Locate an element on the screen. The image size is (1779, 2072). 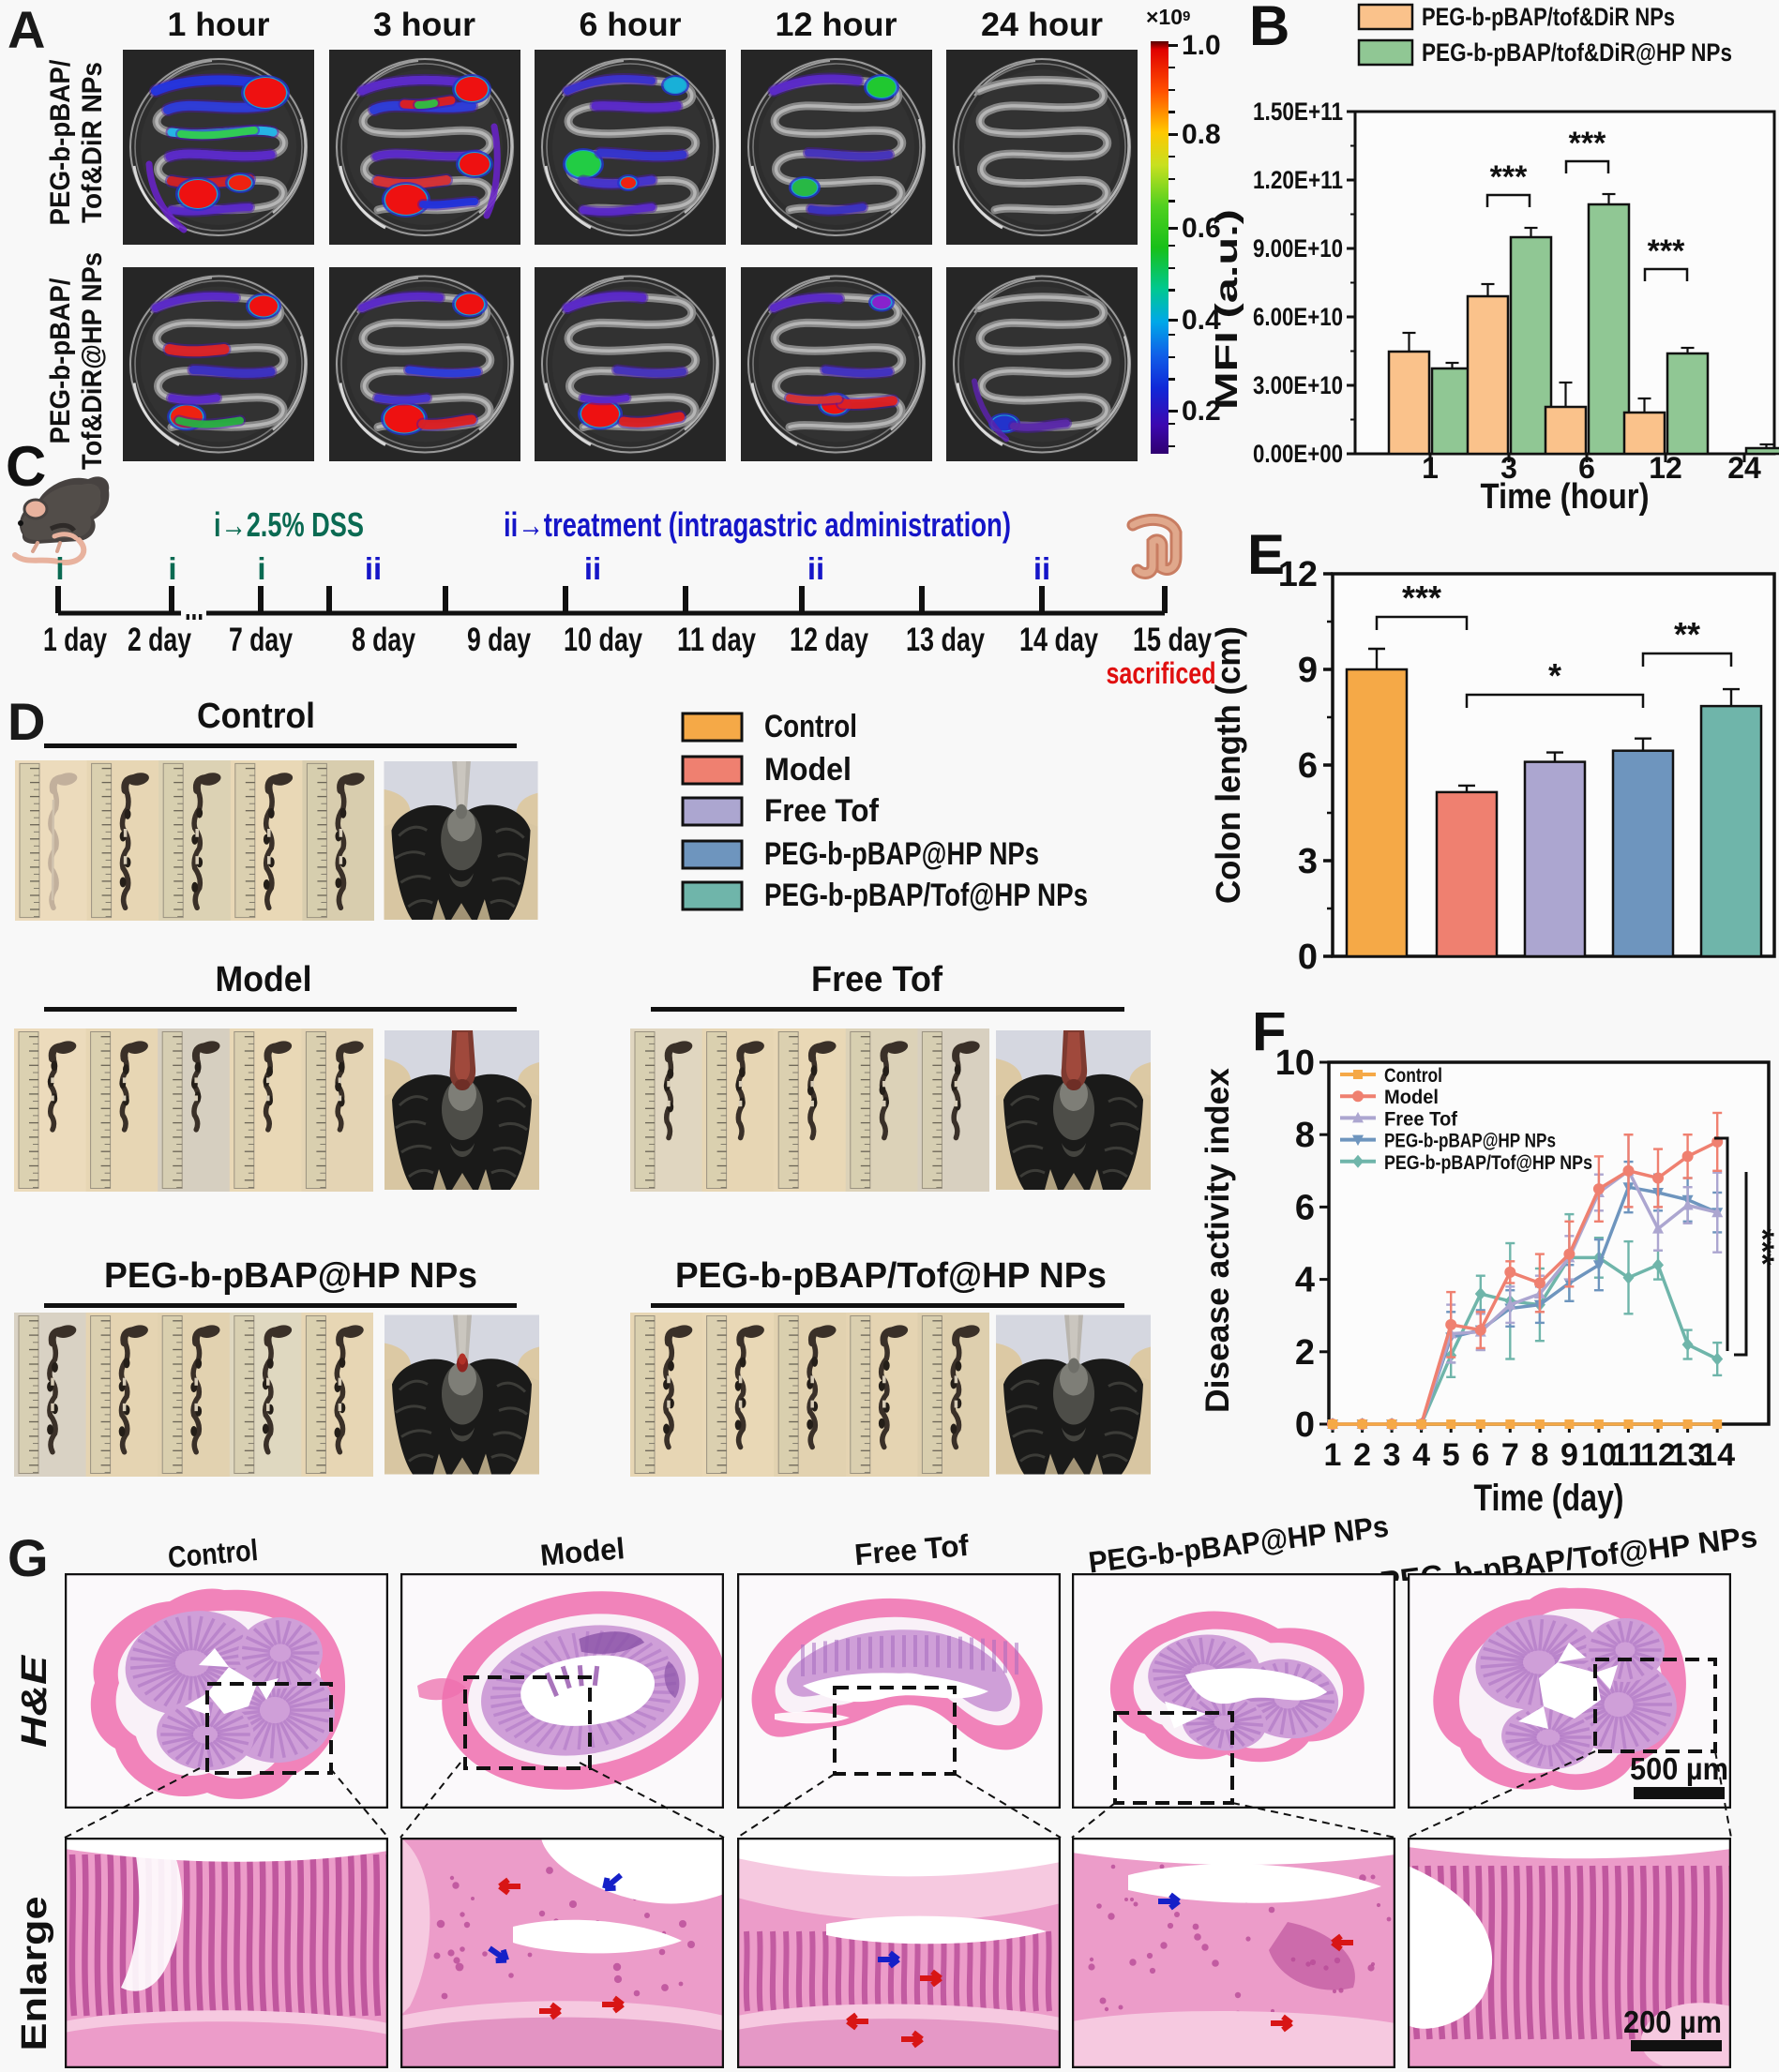
svg-text: PEG-b-pBAP/tof&DiR@HP NPs is located at coordinates (1577, 52).